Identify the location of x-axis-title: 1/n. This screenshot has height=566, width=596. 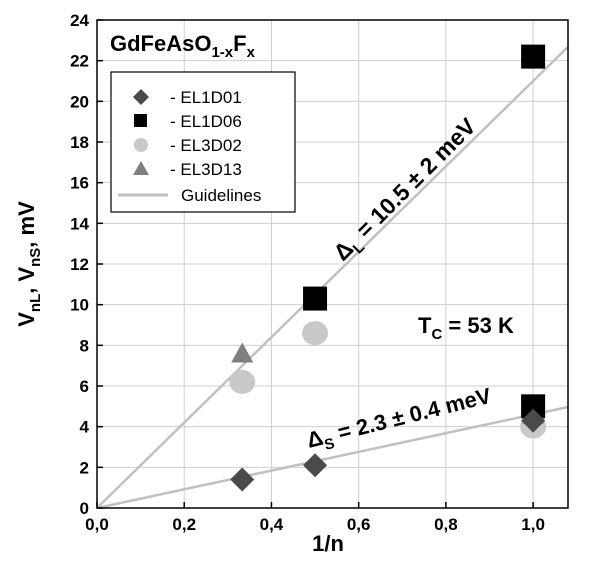
(328, 543).